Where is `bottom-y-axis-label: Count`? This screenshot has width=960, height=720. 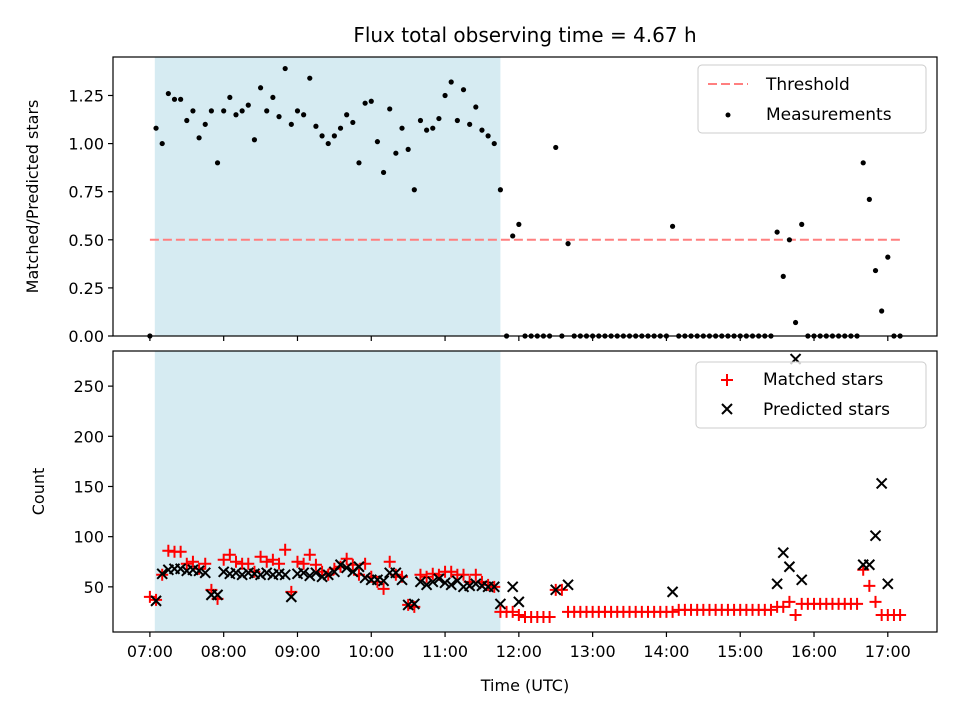 bottom-y-axis-label: Count is located at coordinates (38, 492).